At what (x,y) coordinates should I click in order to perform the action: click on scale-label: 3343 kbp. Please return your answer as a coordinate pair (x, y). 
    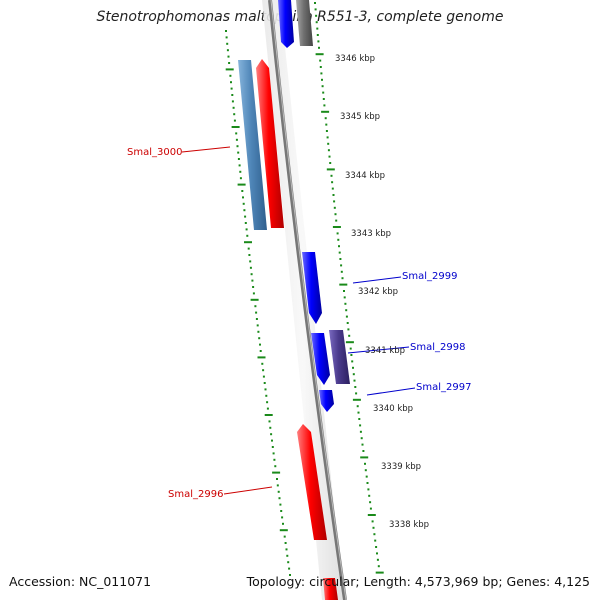
    Looking at the image, I should click on (371, 234).